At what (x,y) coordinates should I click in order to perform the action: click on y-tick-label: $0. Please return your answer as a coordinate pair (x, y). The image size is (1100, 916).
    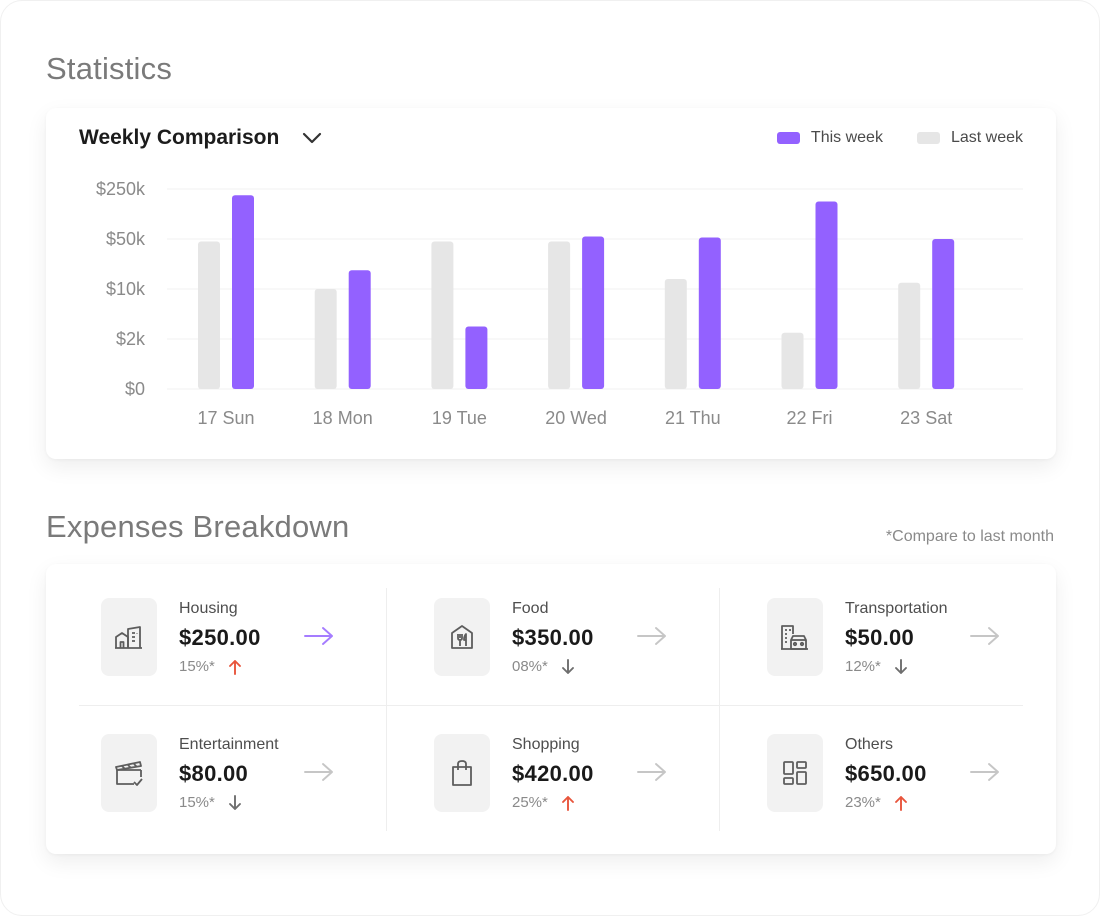
    Looking at the image, I should click on (135, 389).